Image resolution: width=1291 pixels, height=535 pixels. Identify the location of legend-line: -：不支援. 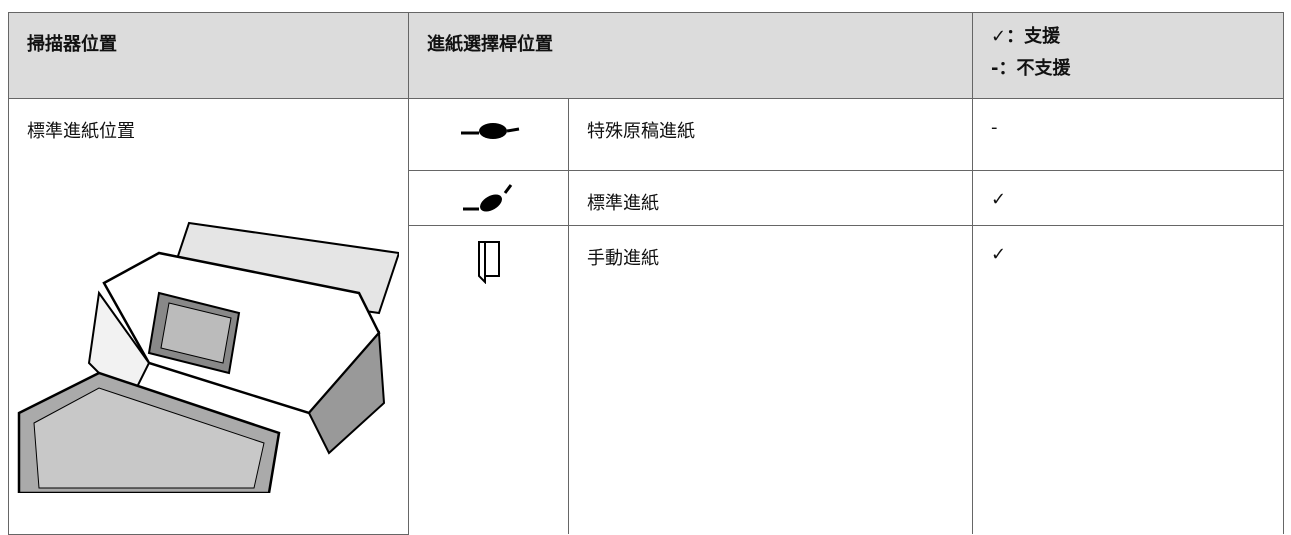
(1031, 68).